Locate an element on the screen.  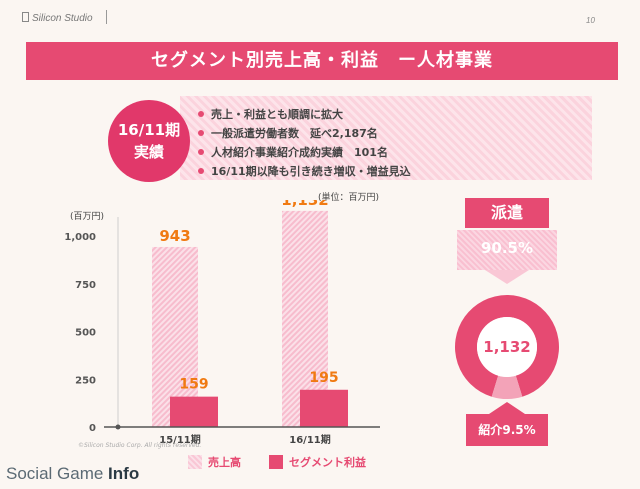
logo-icon is located at coordinates (25, 17).